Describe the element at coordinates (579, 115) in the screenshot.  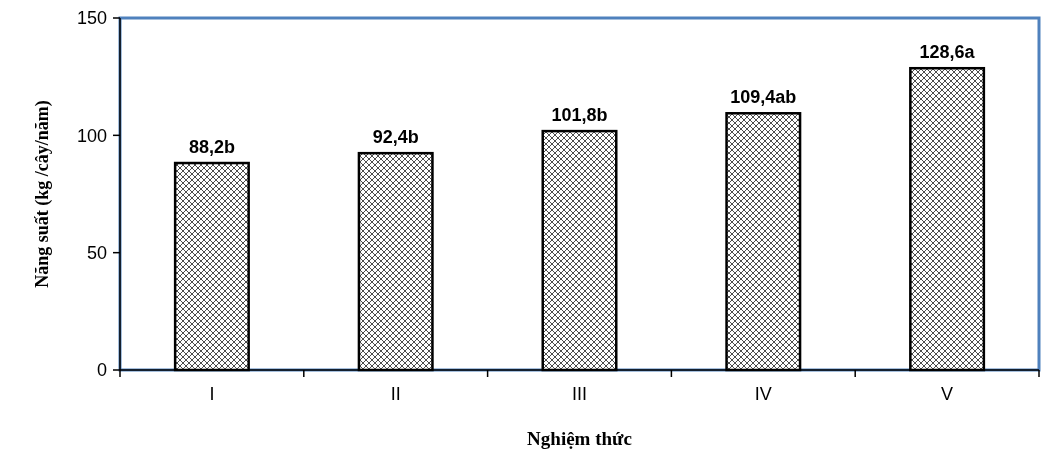
I see `data-label: 101,8b` at that location.